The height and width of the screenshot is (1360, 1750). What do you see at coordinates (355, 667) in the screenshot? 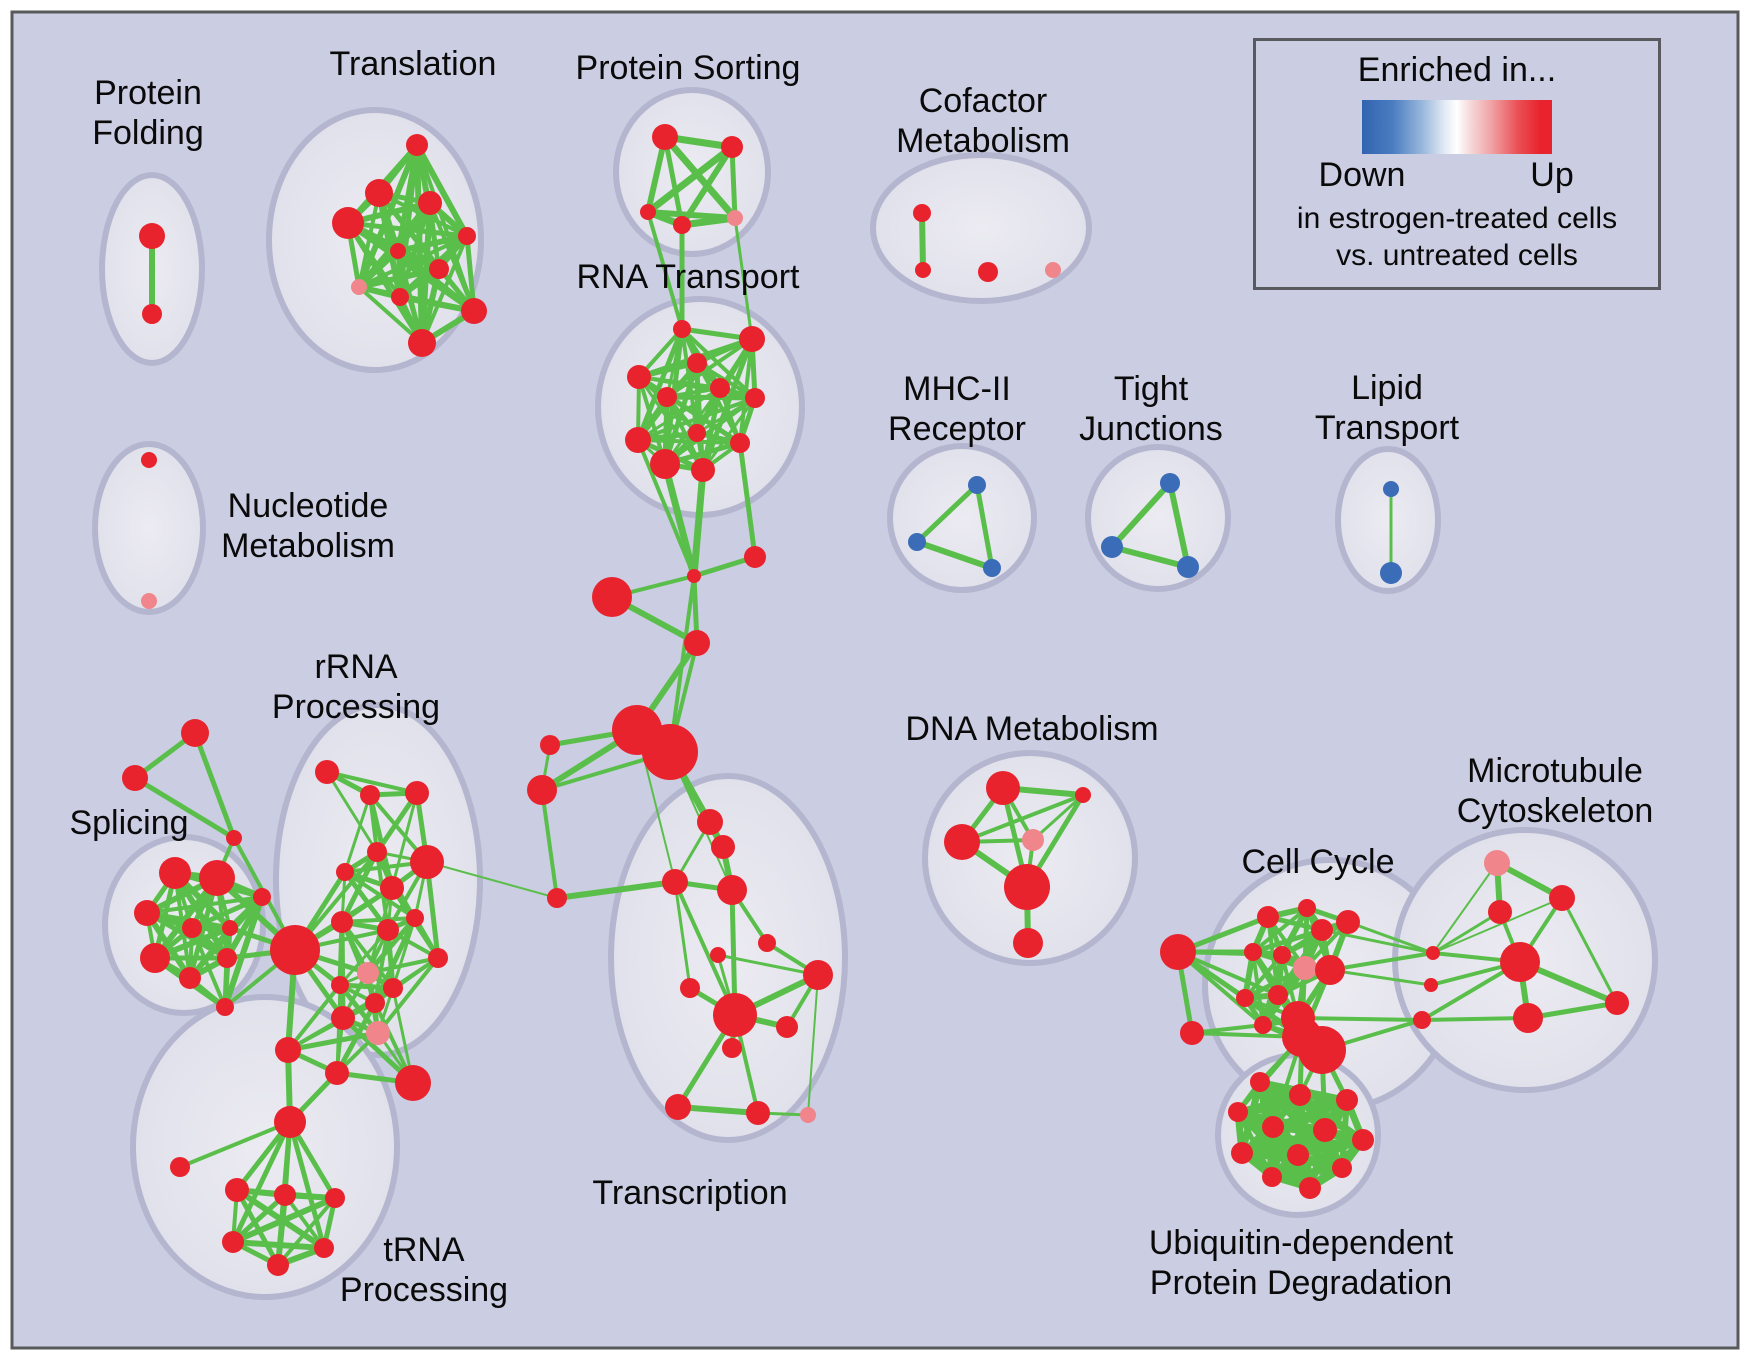
I see `cluster-label-rrna: rRNA` at bounding box center [355, 667].